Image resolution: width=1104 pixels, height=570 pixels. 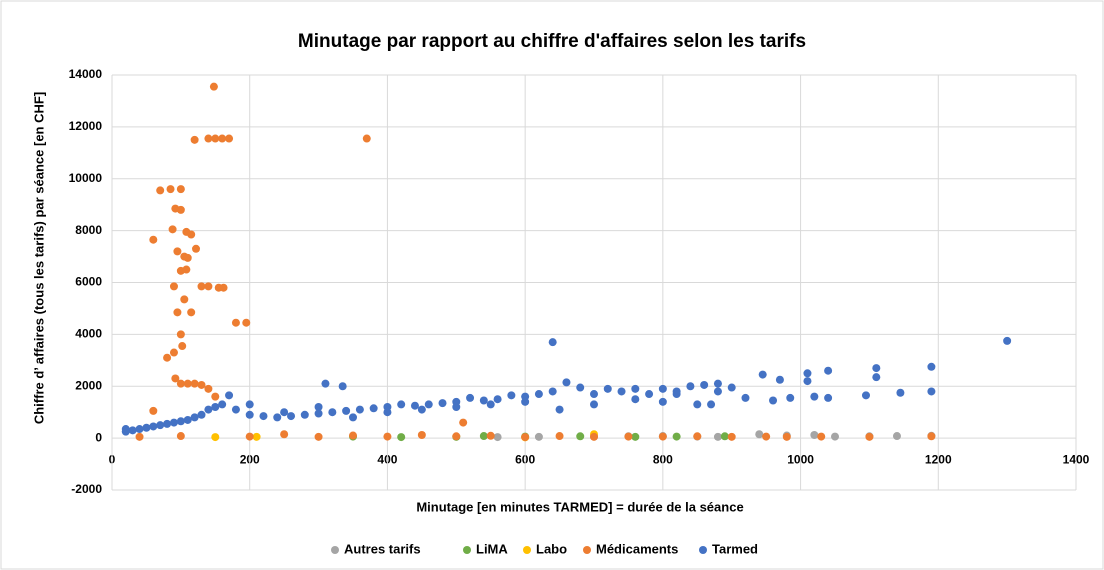 I want to click on y-tick-label: 6000, so click(x=88, y=282).